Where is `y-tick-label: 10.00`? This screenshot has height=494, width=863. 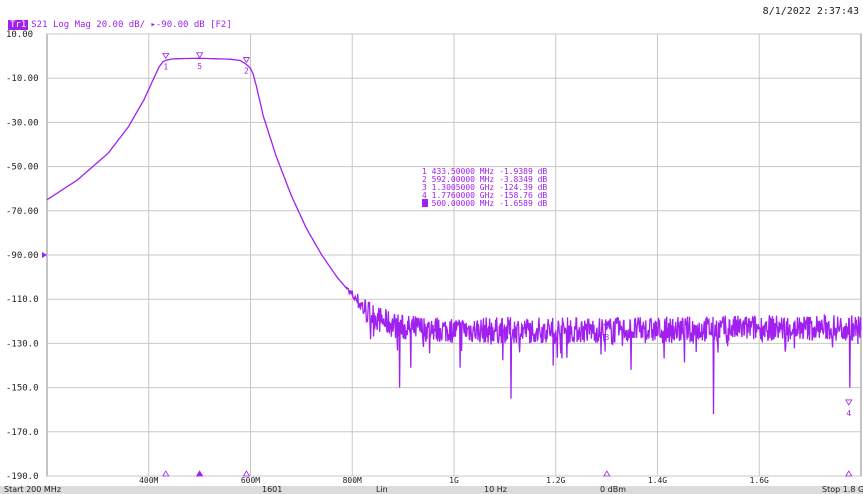
y-tick-label: 10.00 is located at coordinates (19, 35).